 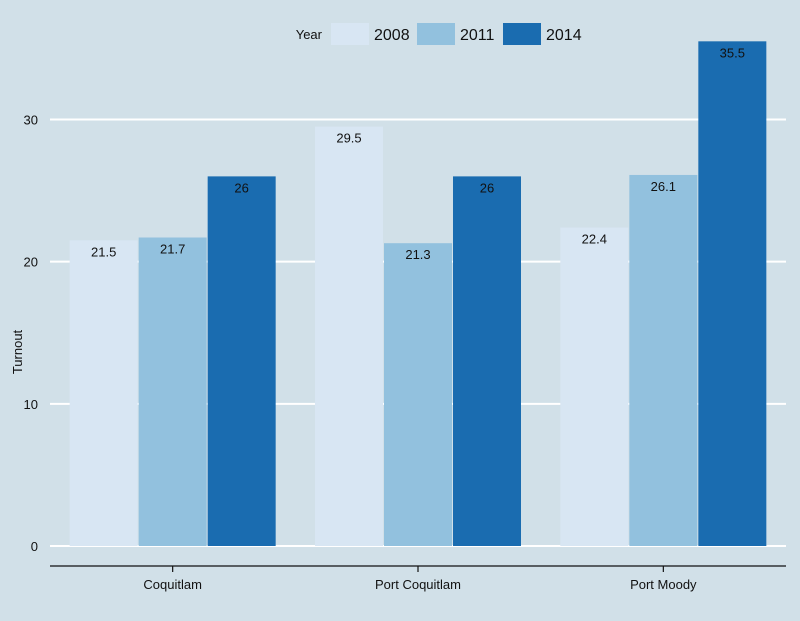 I want to click on bar-port-coquitlam-2014, so click(x=487, y=361).